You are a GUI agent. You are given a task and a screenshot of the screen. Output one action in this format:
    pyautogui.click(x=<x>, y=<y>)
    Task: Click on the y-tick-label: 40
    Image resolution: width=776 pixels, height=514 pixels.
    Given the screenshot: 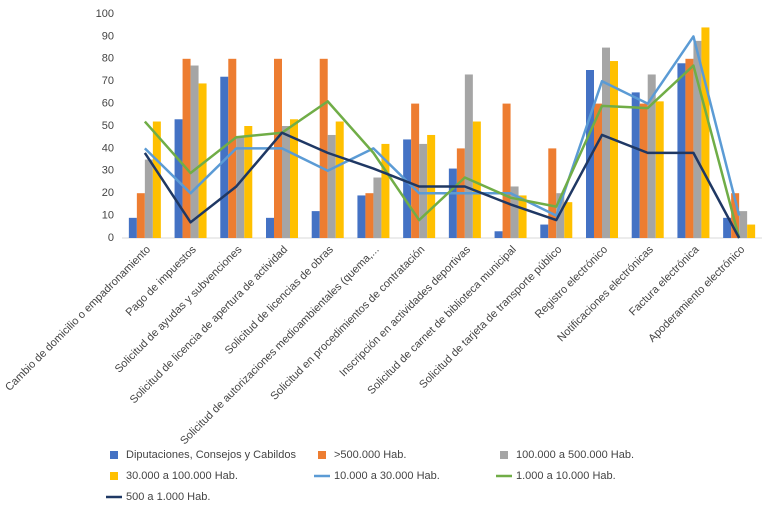 What is the action you would take?
    pyautogui.click(x=108, y=148)
    